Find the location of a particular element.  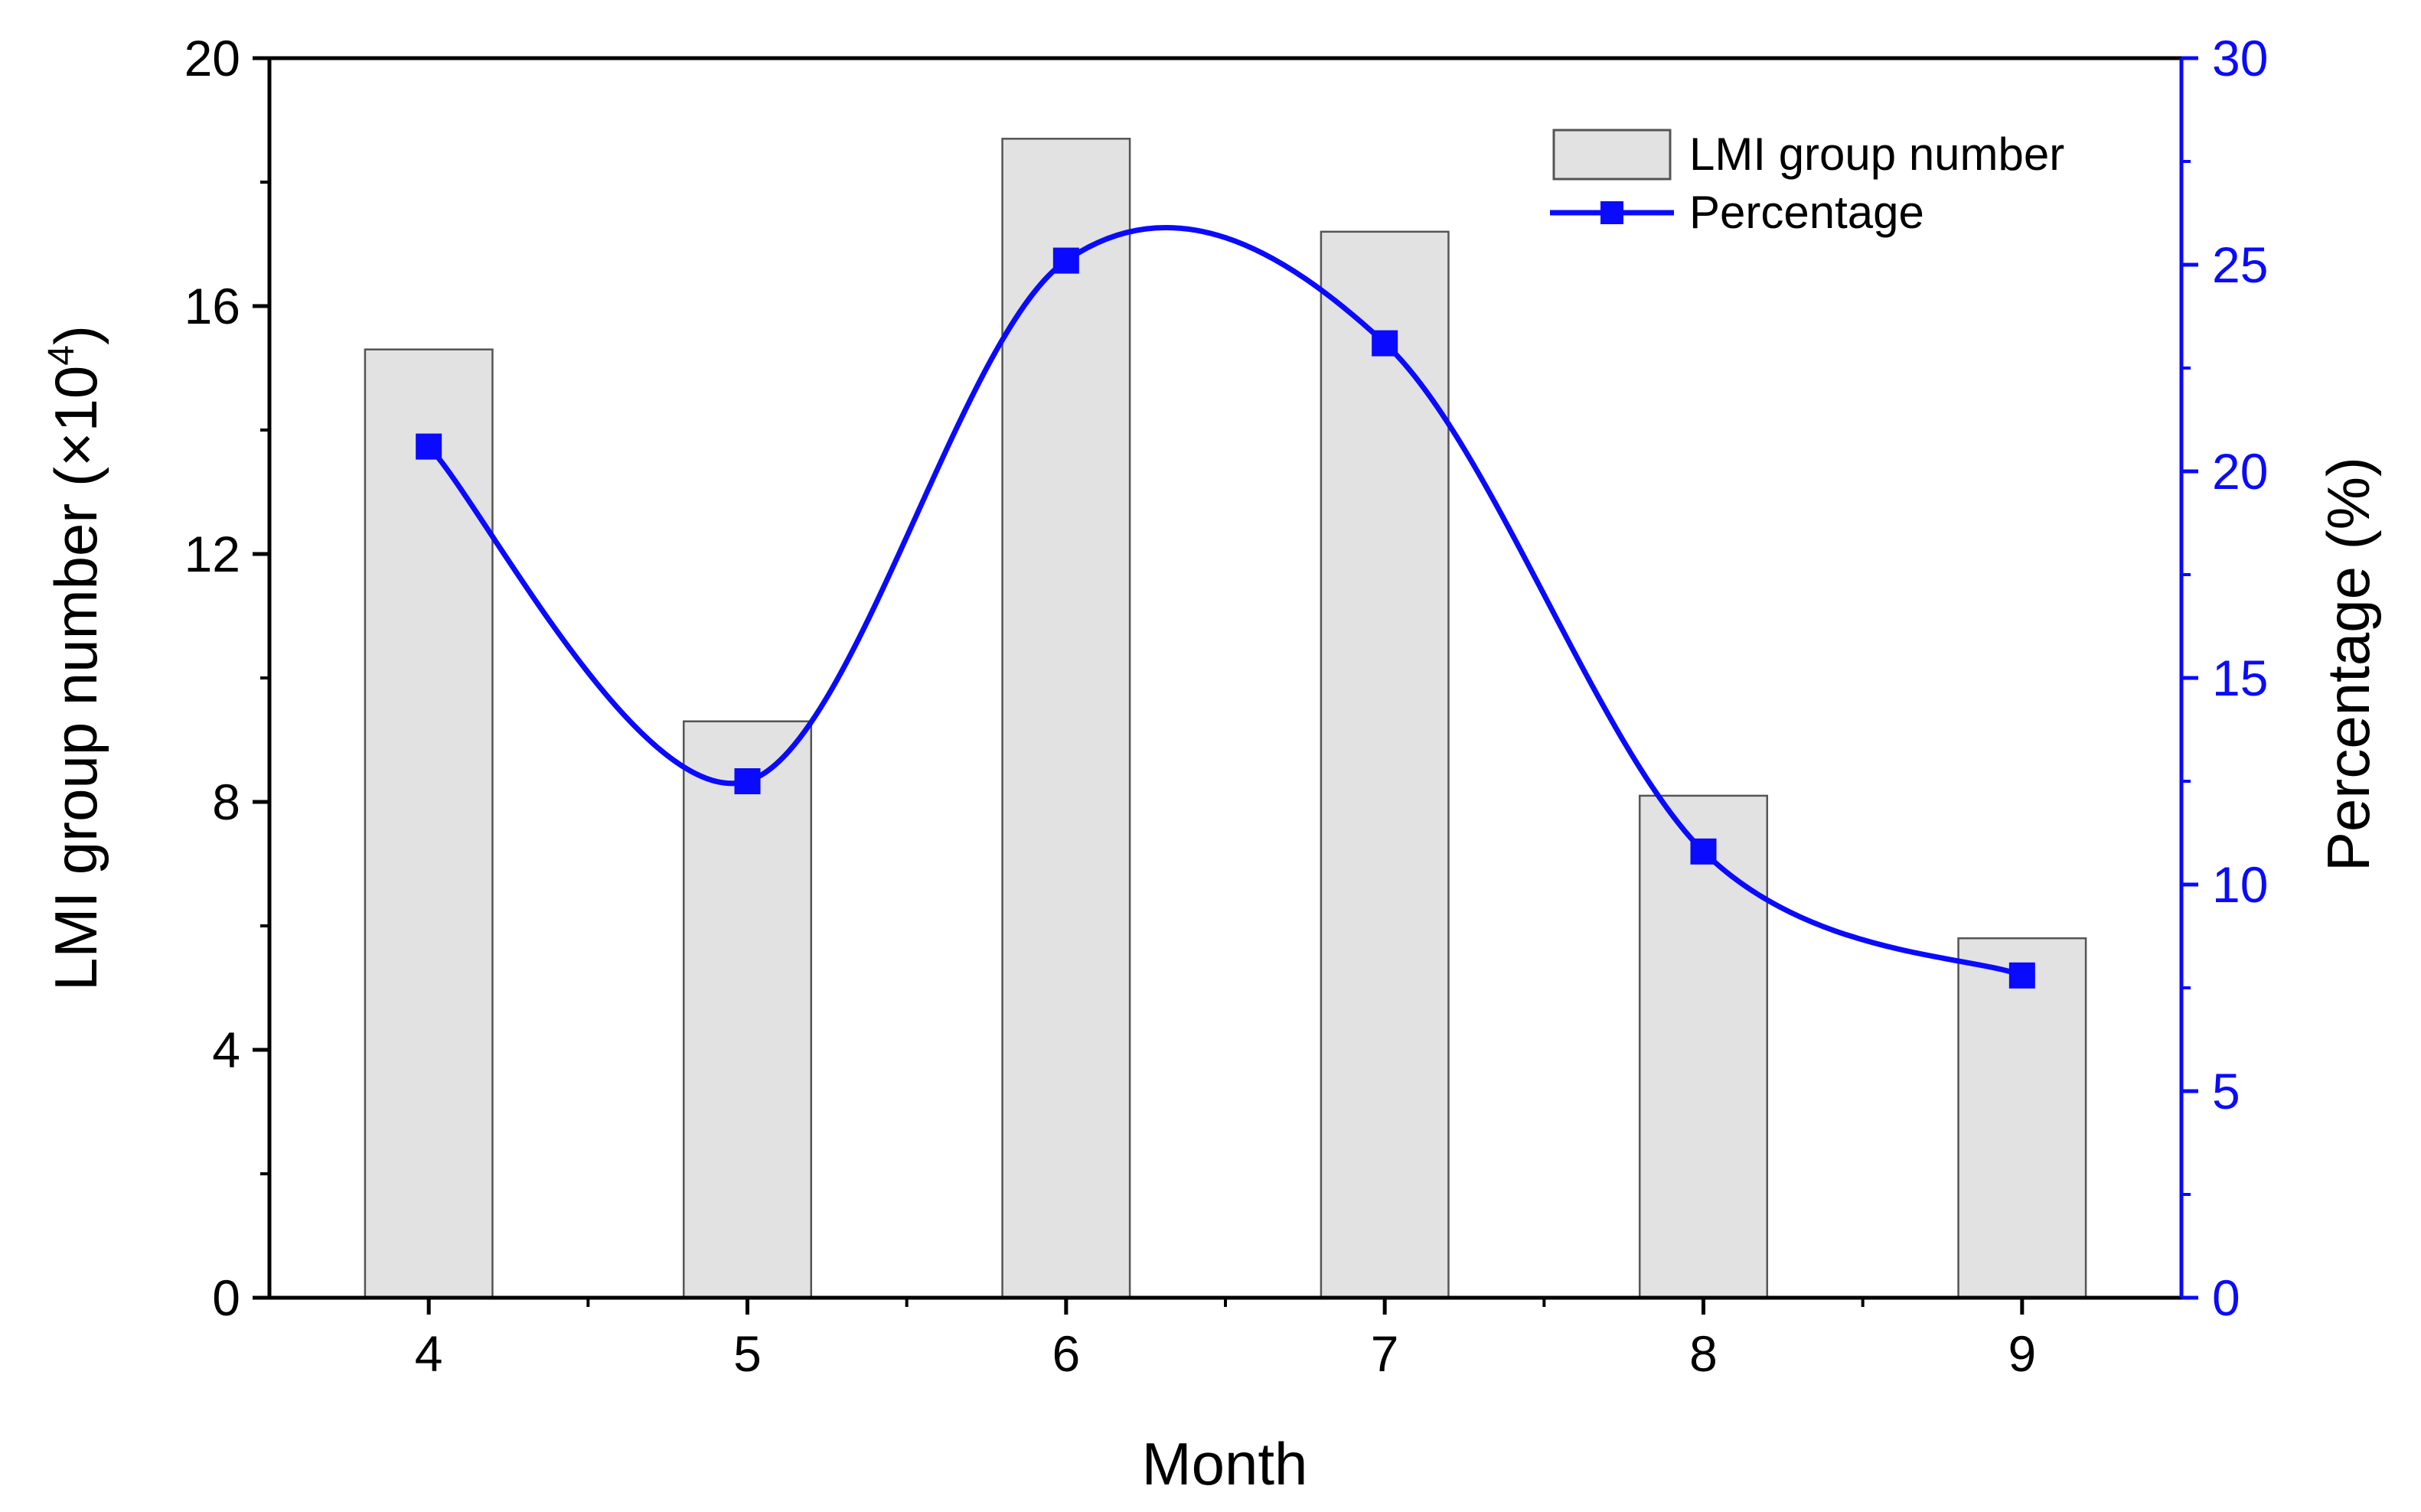

x-axis-title: Month is located at coordinates (1225, 1463).